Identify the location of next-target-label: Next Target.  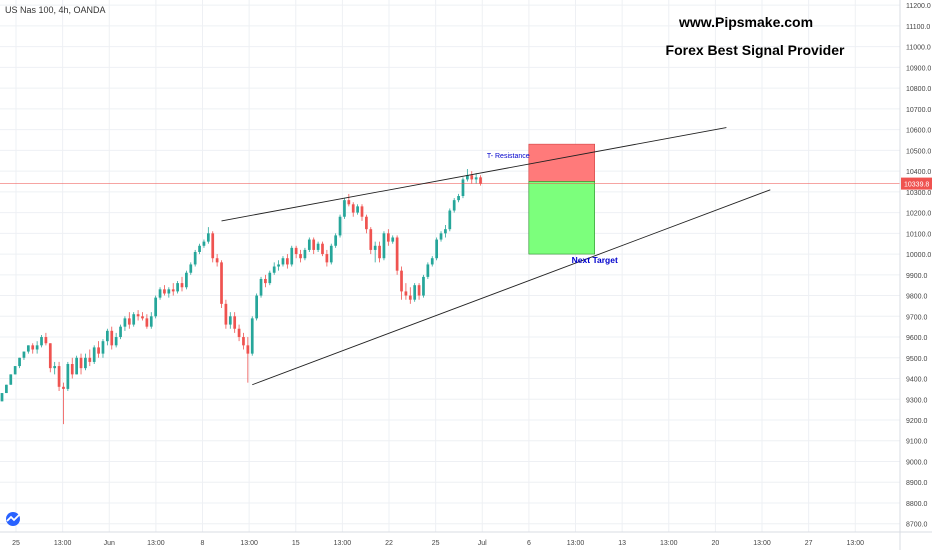
(595, 260).